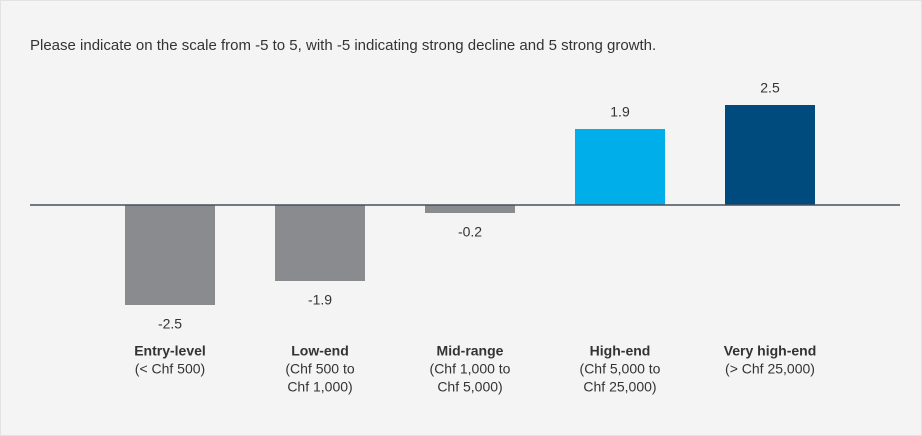  I want to click on category-label: Very high-end, so click(770, 351).